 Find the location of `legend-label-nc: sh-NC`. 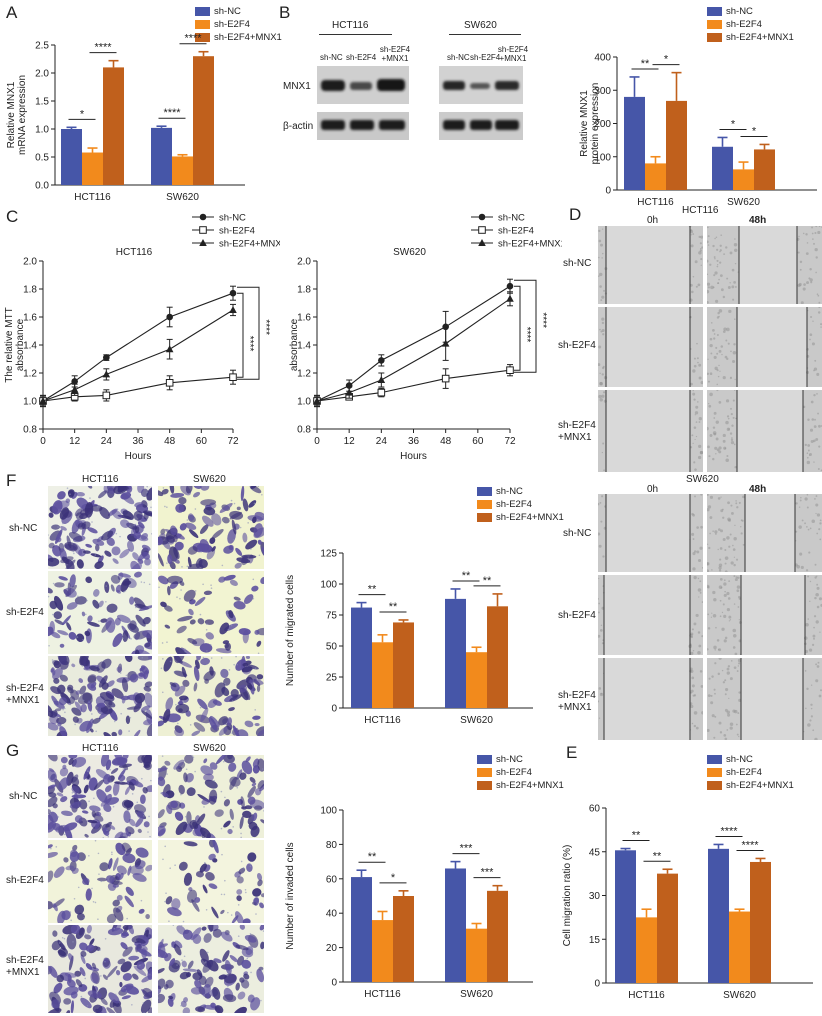

legend-label-nc: sh-NC is located at coordinates (739, 759).